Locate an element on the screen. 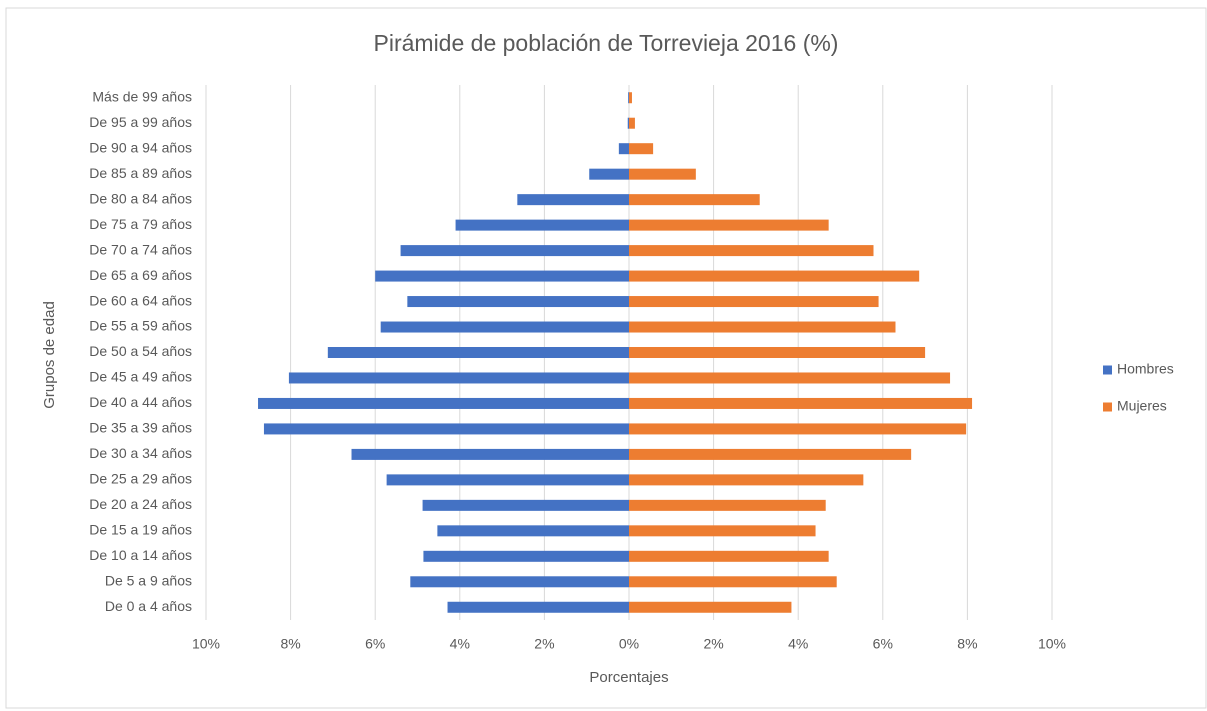 The width and height of the screenshot is (1207, 711). y-tick-label: De 45 a 49 años is located at coordinates (140, 377).